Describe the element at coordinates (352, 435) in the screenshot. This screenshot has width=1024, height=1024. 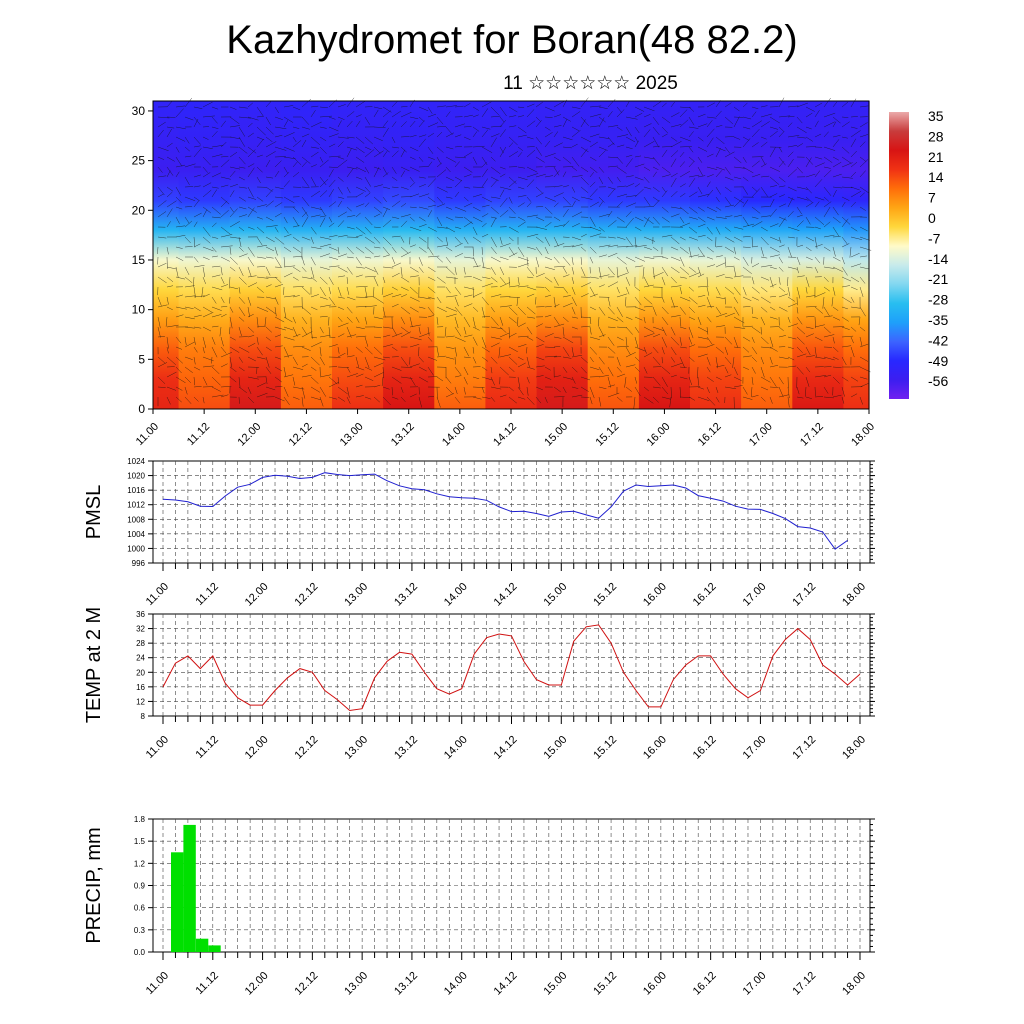
I see `heatmap-x-tick-label: 13.00` at that location.